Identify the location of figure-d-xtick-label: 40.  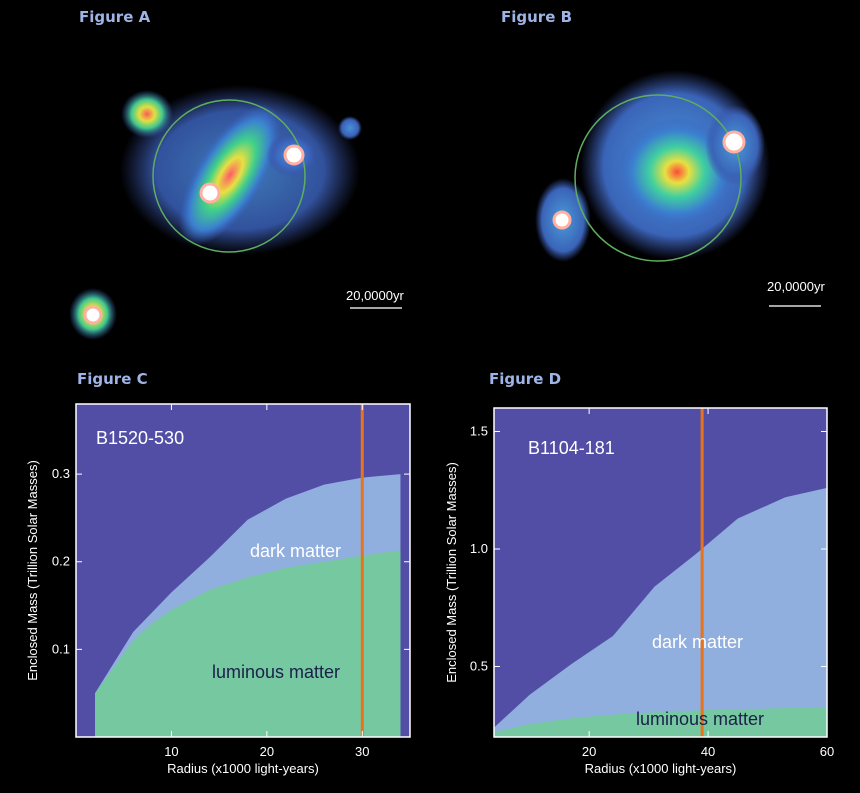
(708, 751).